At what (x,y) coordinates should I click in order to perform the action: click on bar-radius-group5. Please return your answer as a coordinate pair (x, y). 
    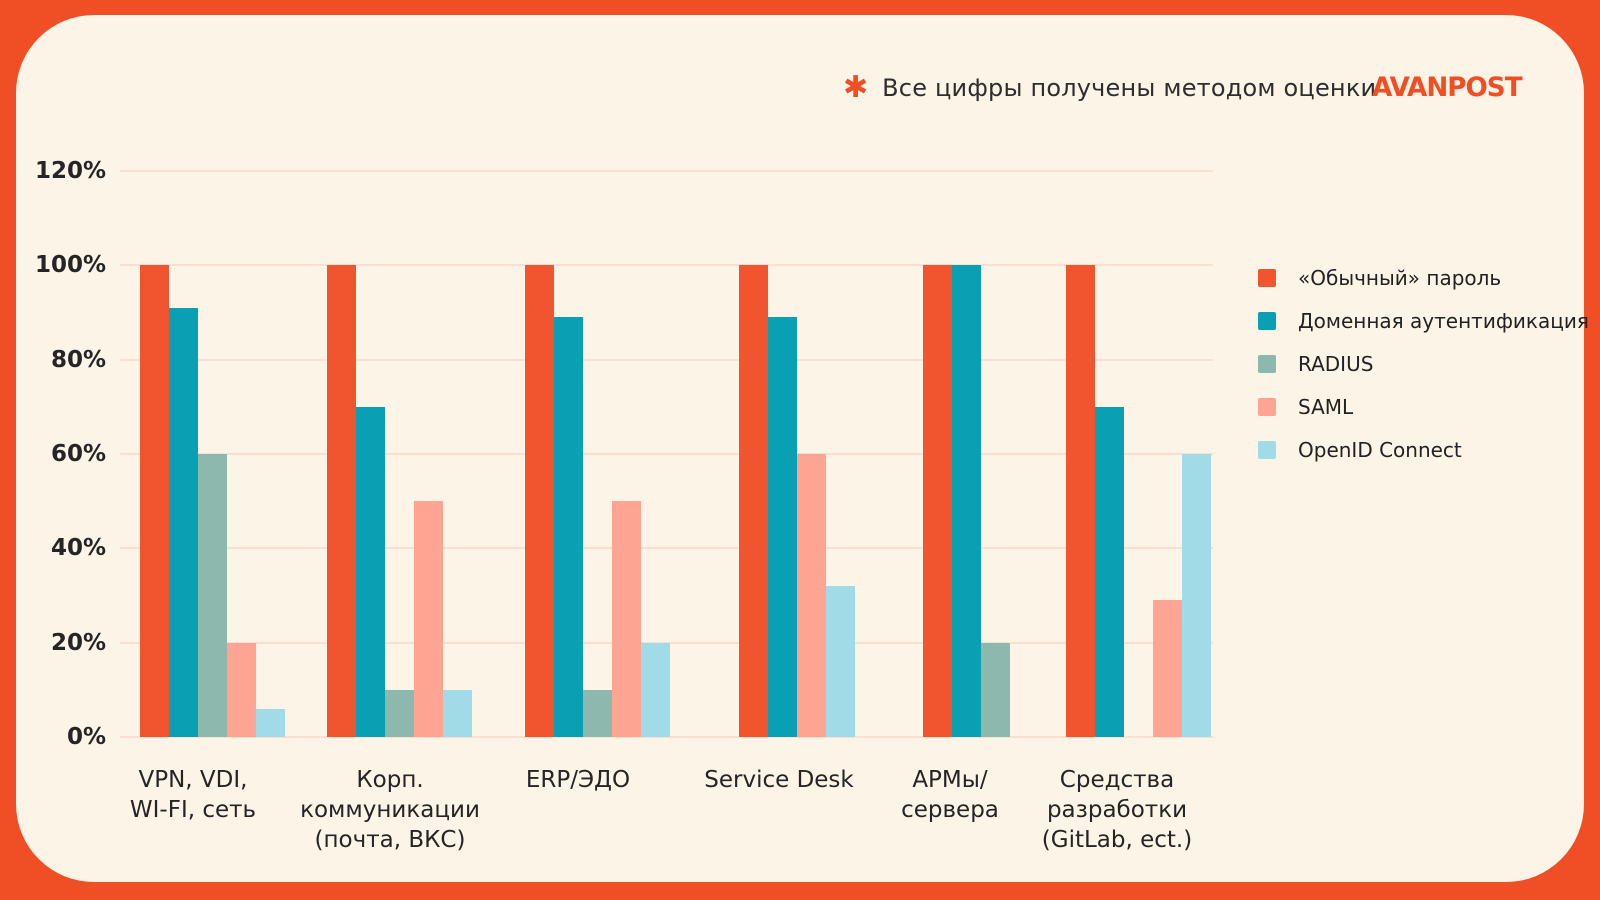
    Looking at the image, I should click on (995, 689).